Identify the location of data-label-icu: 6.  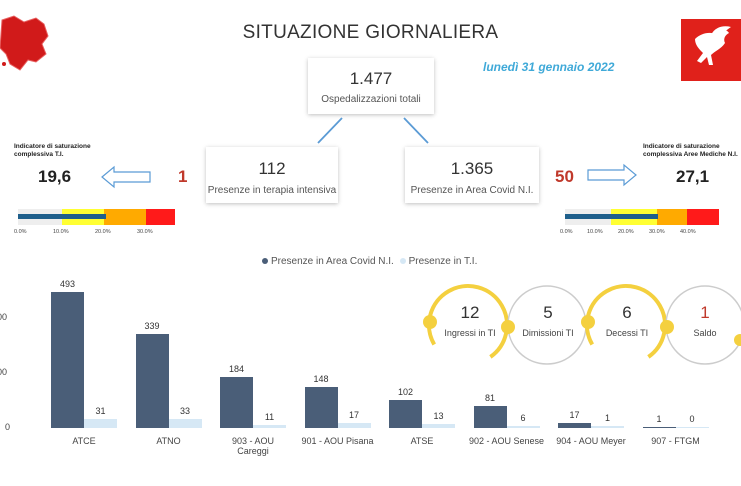
(523, 418).